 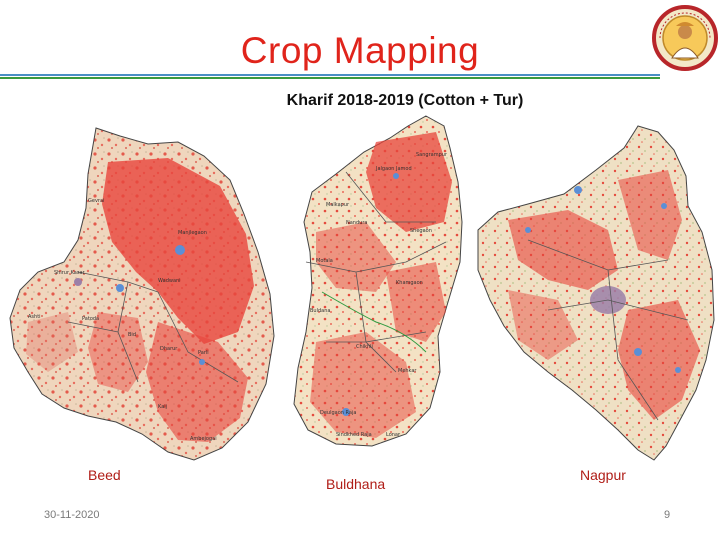 What do you see at coordinates (169, 349) in the screenshot?
I see `svg-text: Dharur` at bounding box center [169, 349].